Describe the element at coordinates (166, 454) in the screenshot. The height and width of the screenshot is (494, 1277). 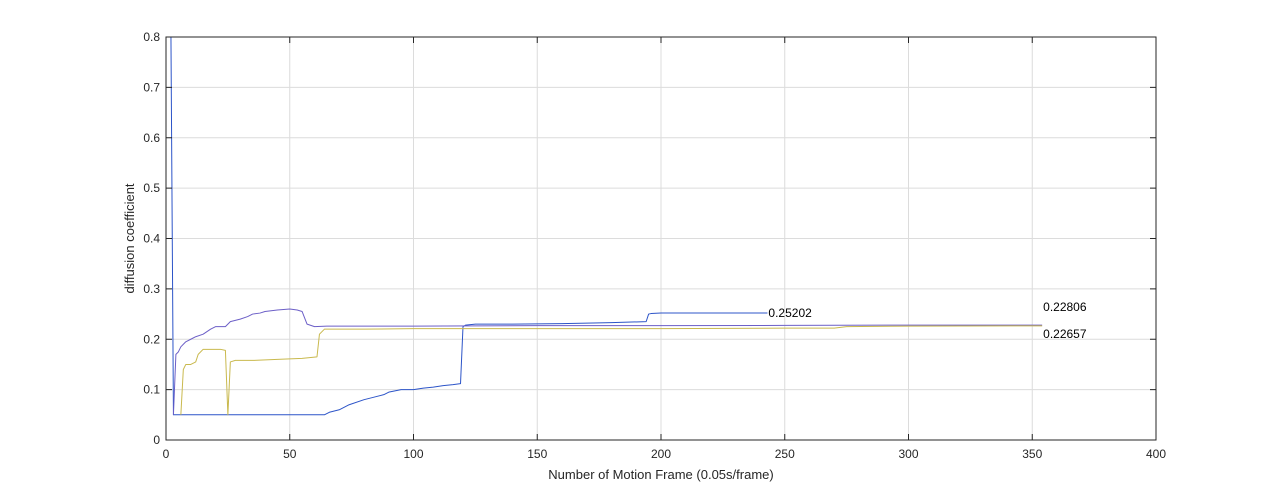
I see `x-tick-label: 0` at that location.